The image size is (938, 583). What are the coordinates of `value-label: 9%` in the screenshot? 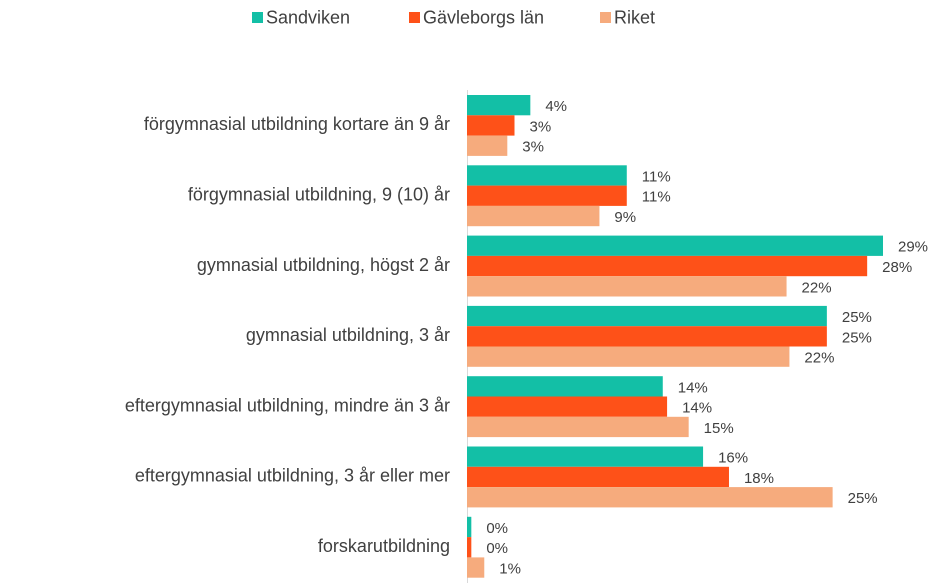 It's located at (625, 217).